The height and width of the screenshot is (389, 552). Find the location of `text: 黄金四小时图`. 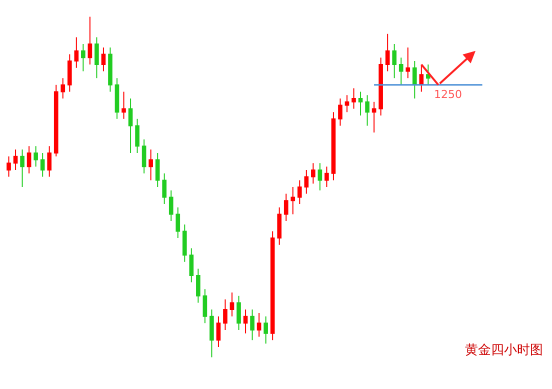

text: 黄金四小时图 is located at coordinates (504, 350).